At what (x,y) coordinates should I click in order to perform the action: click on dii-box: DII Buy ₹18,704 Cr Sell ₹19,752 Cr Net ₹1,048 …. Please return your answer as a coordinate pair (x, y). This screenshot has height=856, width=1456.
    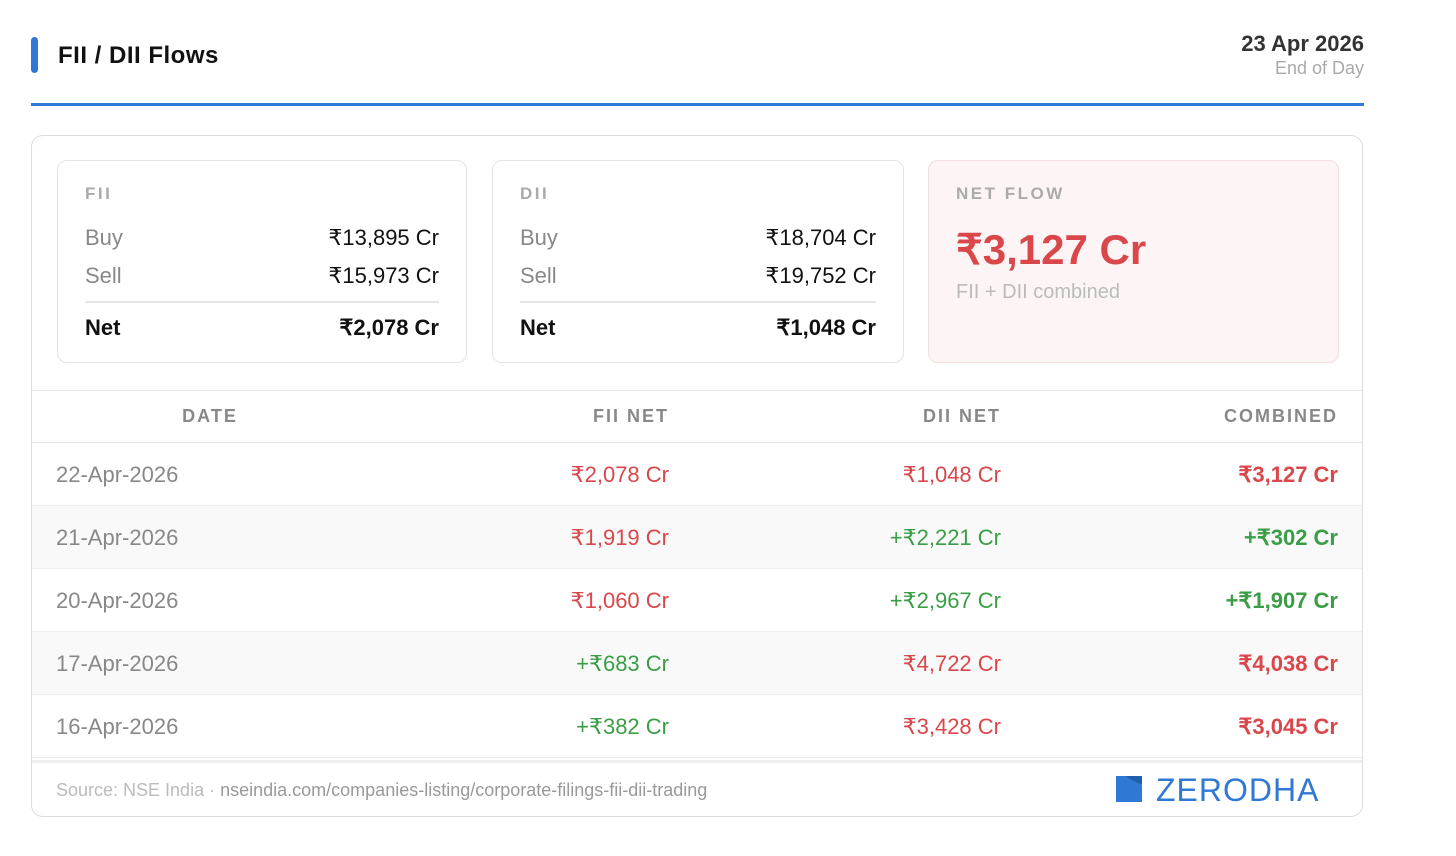
    Looking at the image, I should click on (698, 261).